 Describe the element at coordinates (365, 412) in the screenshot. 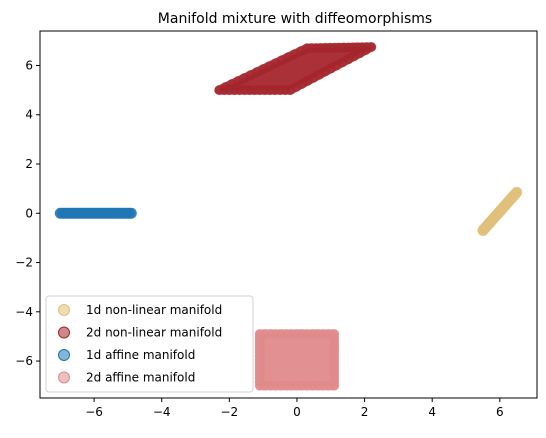

I see `x-tick-label: 2` at that location.